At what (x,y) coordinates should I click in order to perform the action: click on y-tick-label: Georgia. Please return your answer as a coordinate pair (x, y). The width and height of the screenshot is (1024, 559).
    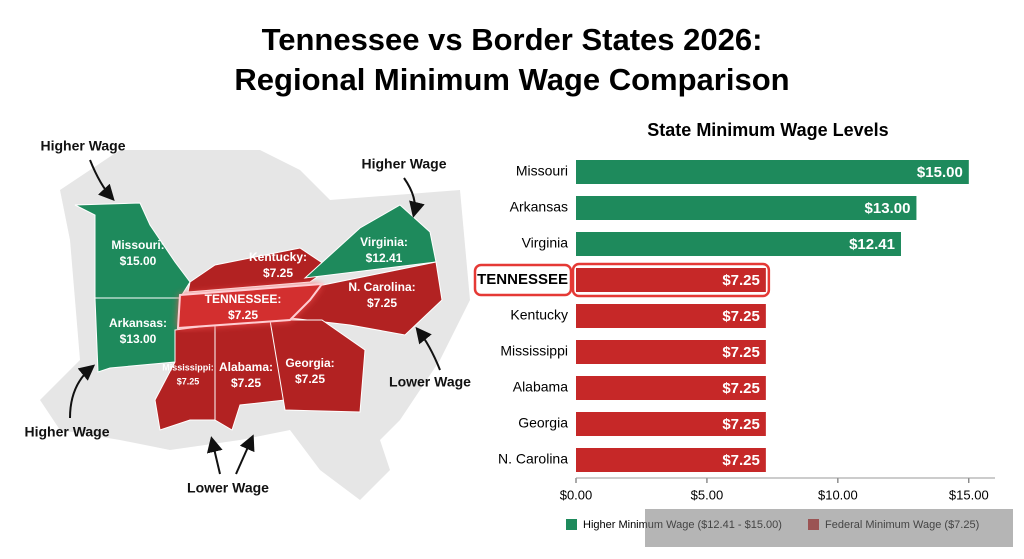
    Looking at the image, I should click on (543, 423).